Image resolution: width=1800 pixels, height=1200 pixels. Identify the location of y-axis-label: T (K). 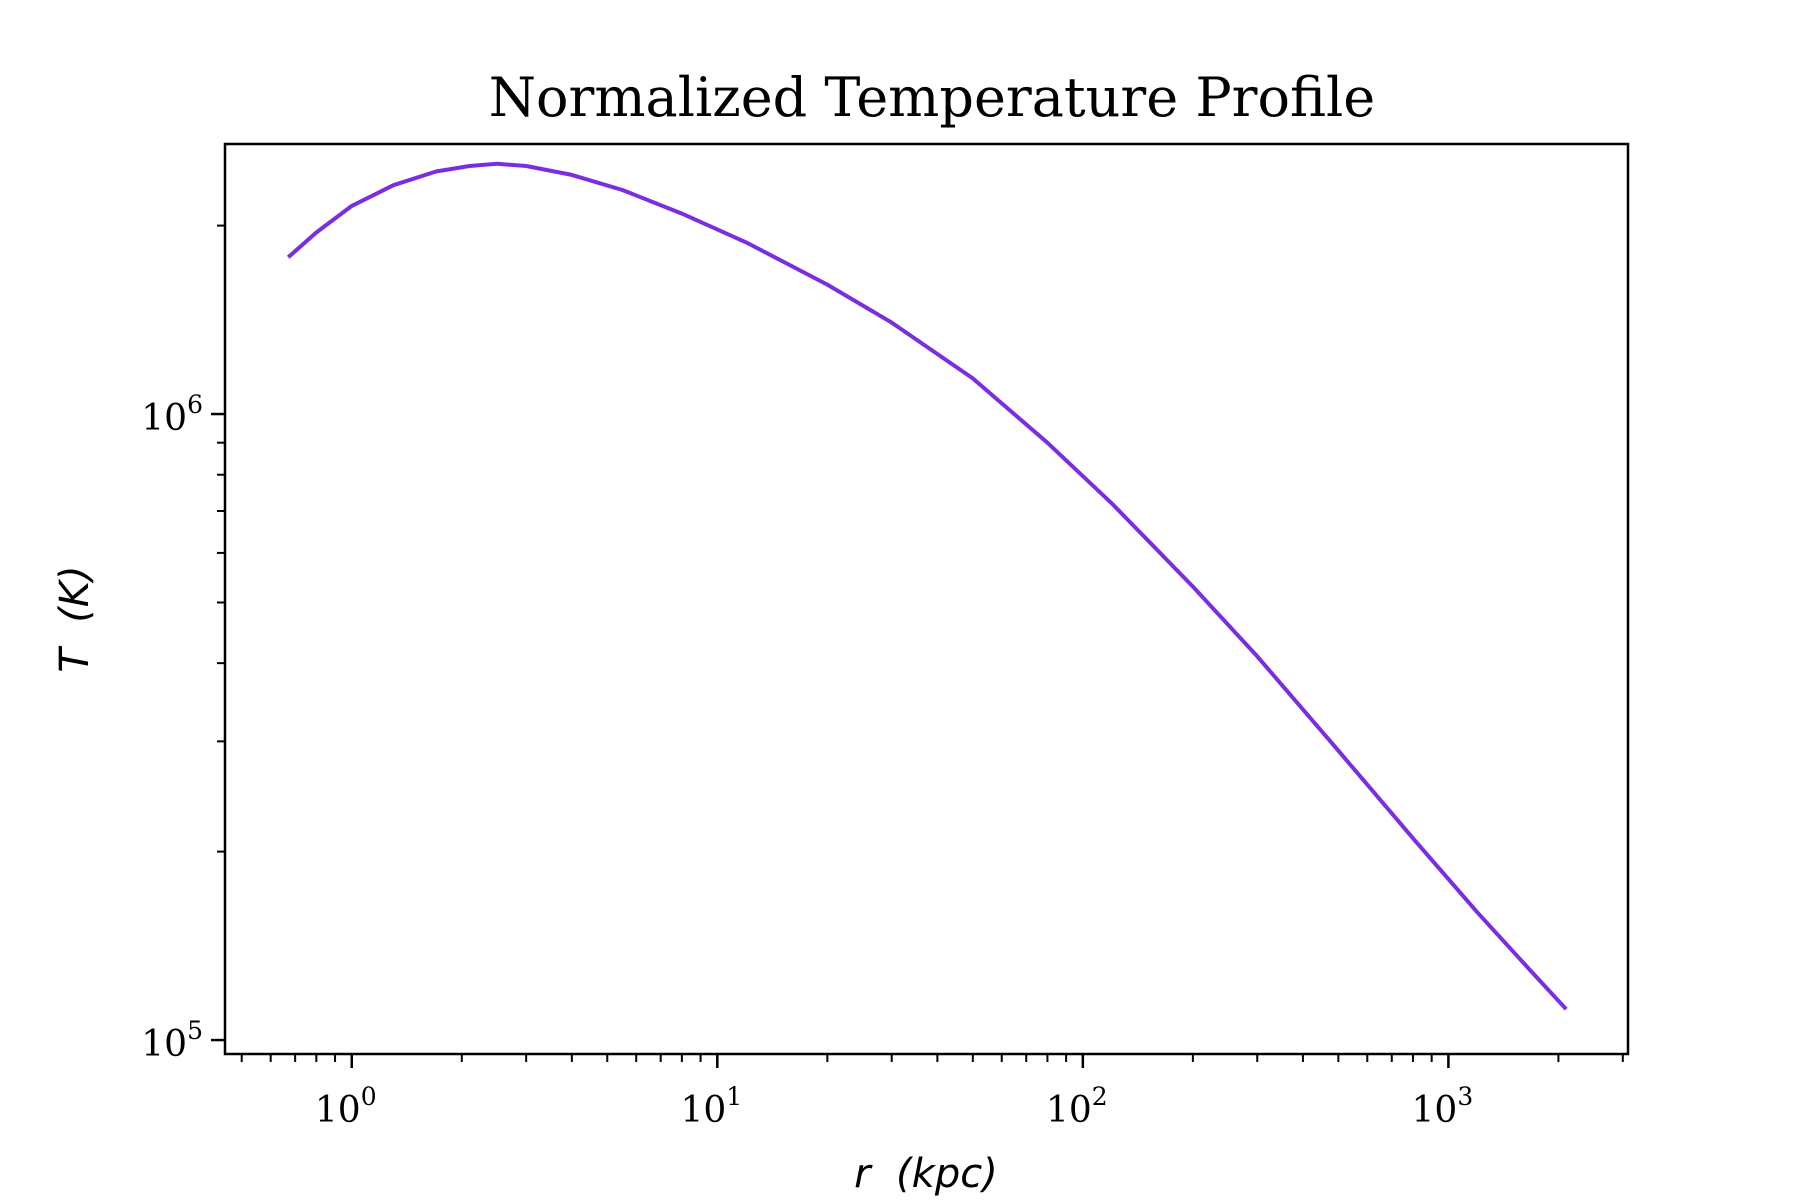
(75, 618).